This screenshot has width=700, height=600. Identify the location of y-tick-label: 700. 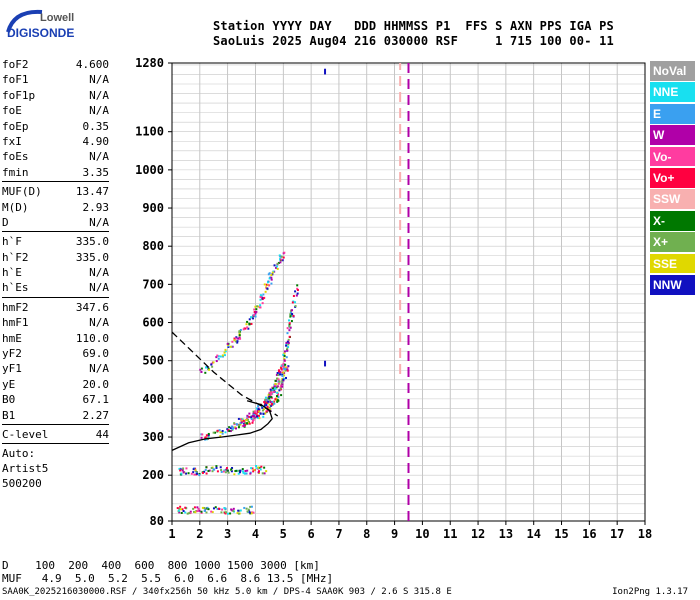
(153, 284).